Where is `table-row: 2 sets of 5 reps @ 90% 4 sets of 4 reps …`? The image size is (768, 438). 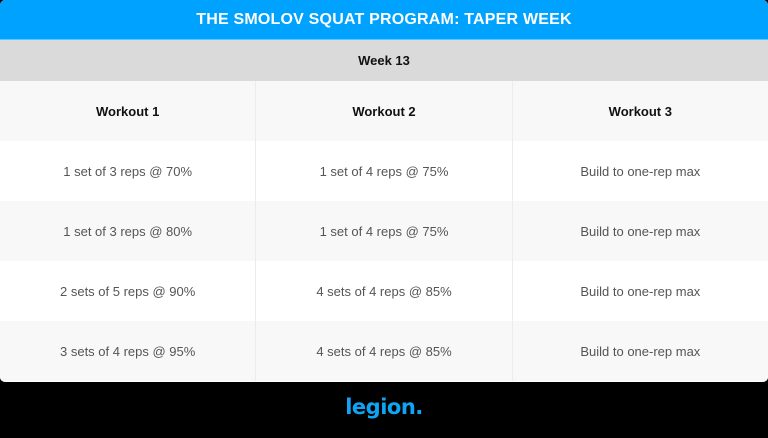
table-row: 2 sets of 5 reps @ 90% 4 sets of 4 reps … is located at coordinates (384, 291).